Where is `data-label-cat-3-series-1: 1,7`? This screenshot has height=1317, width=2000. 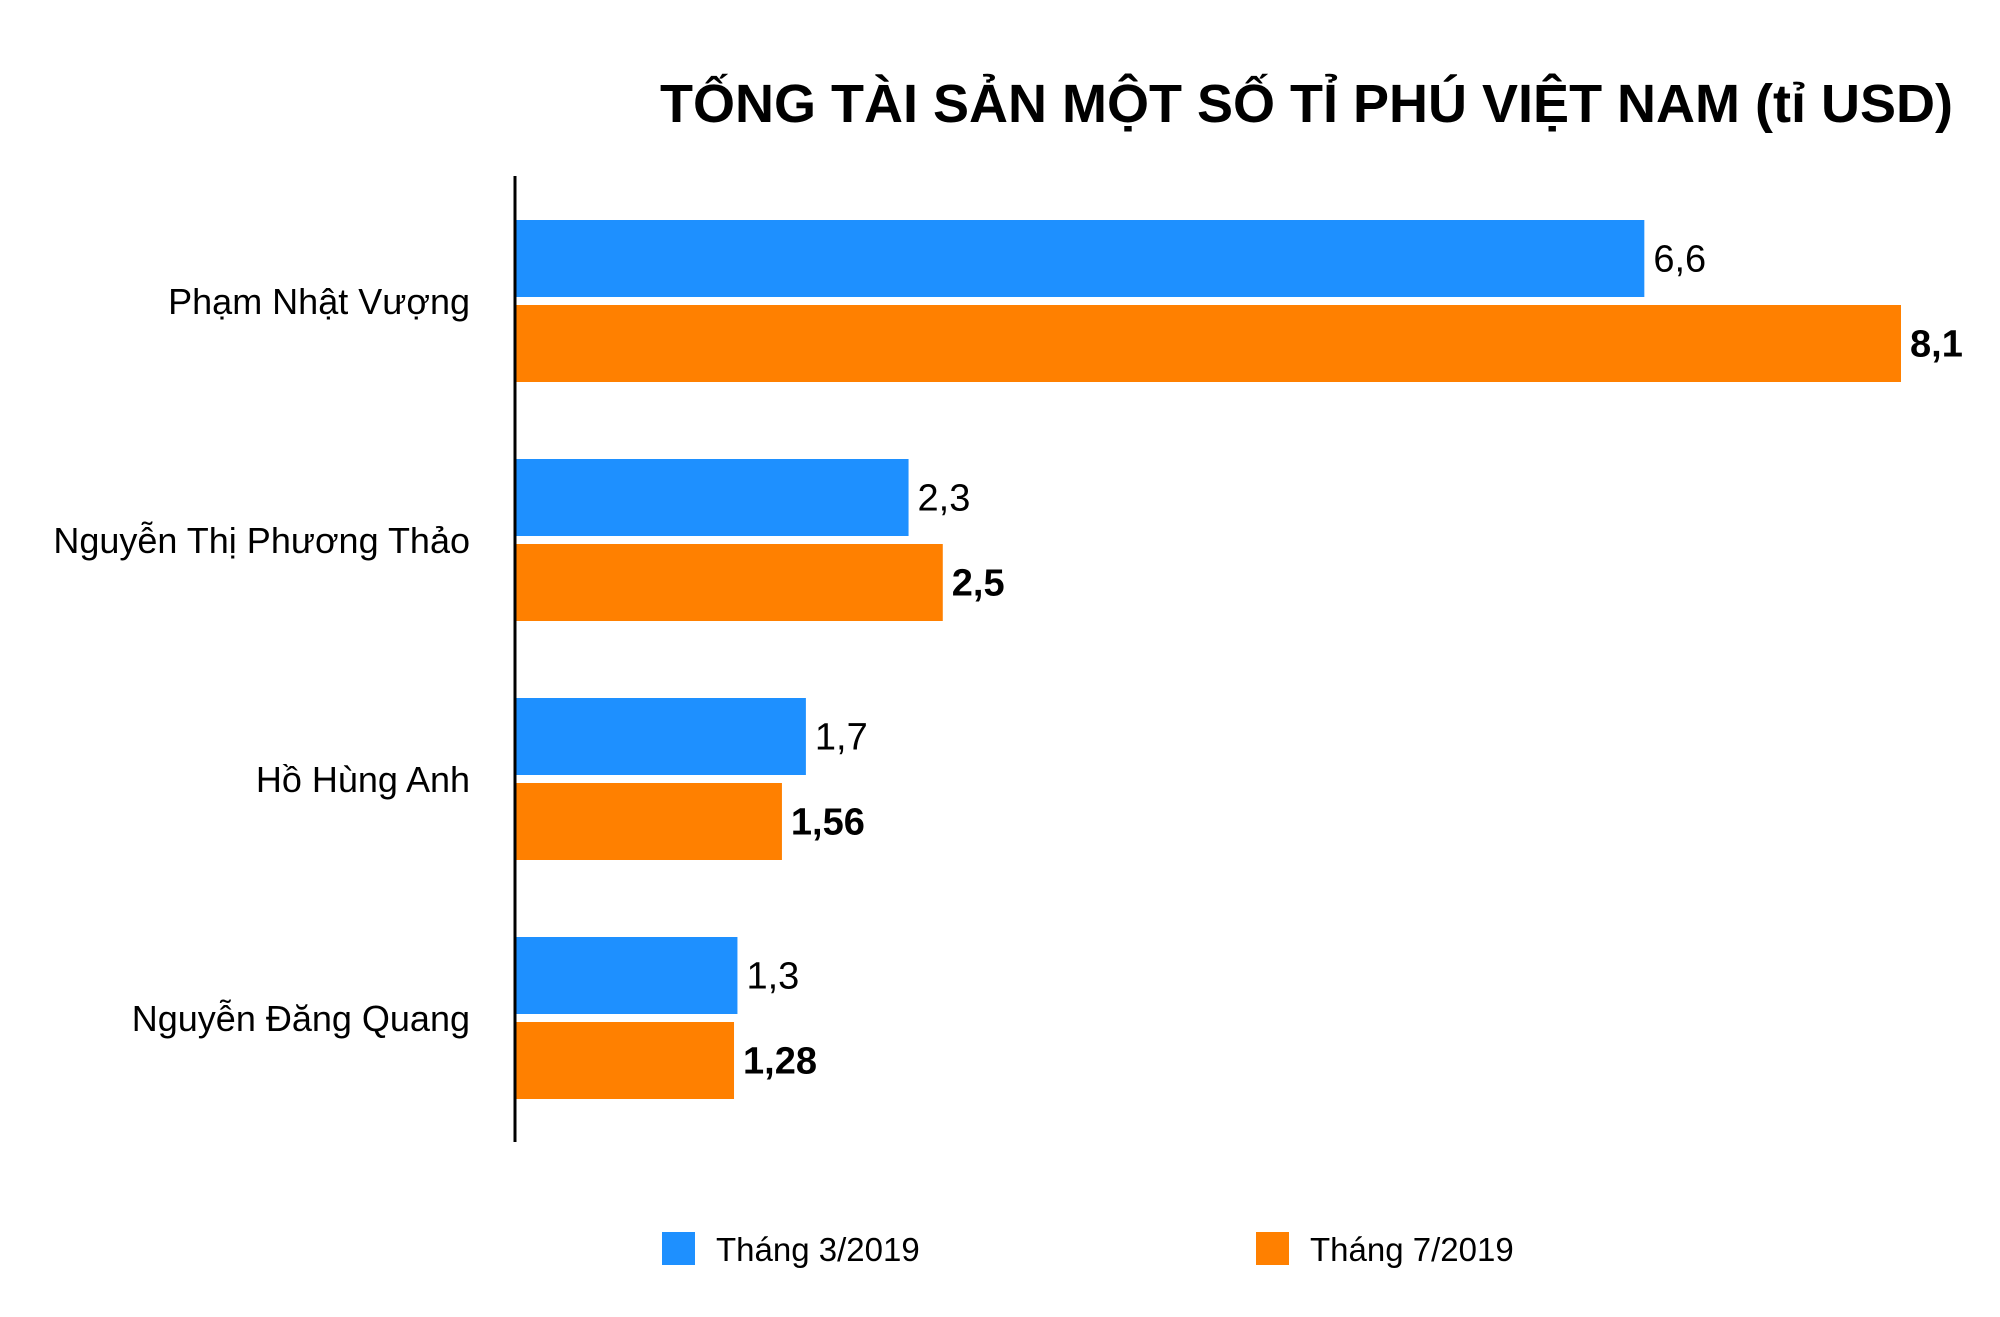
data-label-cat-3-series-1: 1,7 is located at coordinates (841, 738).